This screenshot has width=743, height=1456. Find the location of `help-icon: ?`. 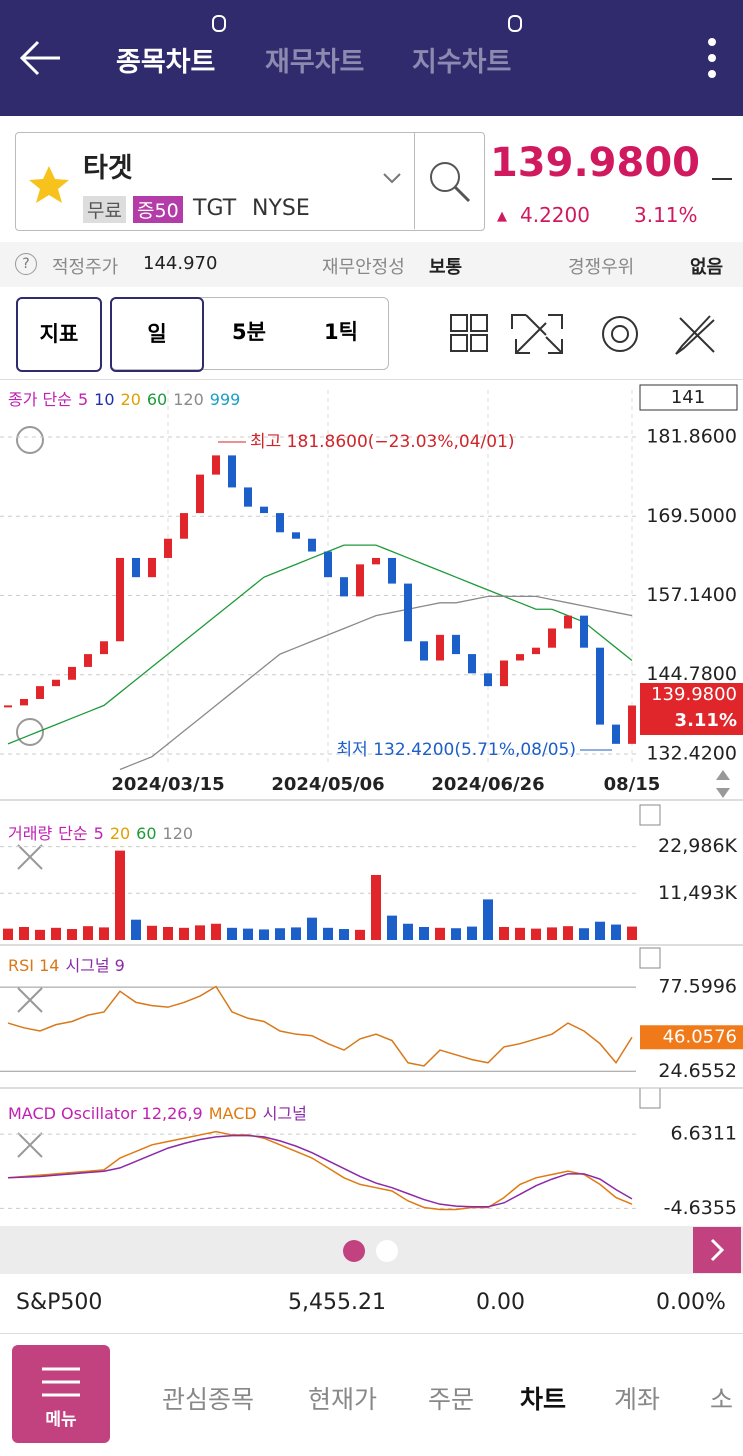

help-icon: ? is located at coordinates (26, 264).